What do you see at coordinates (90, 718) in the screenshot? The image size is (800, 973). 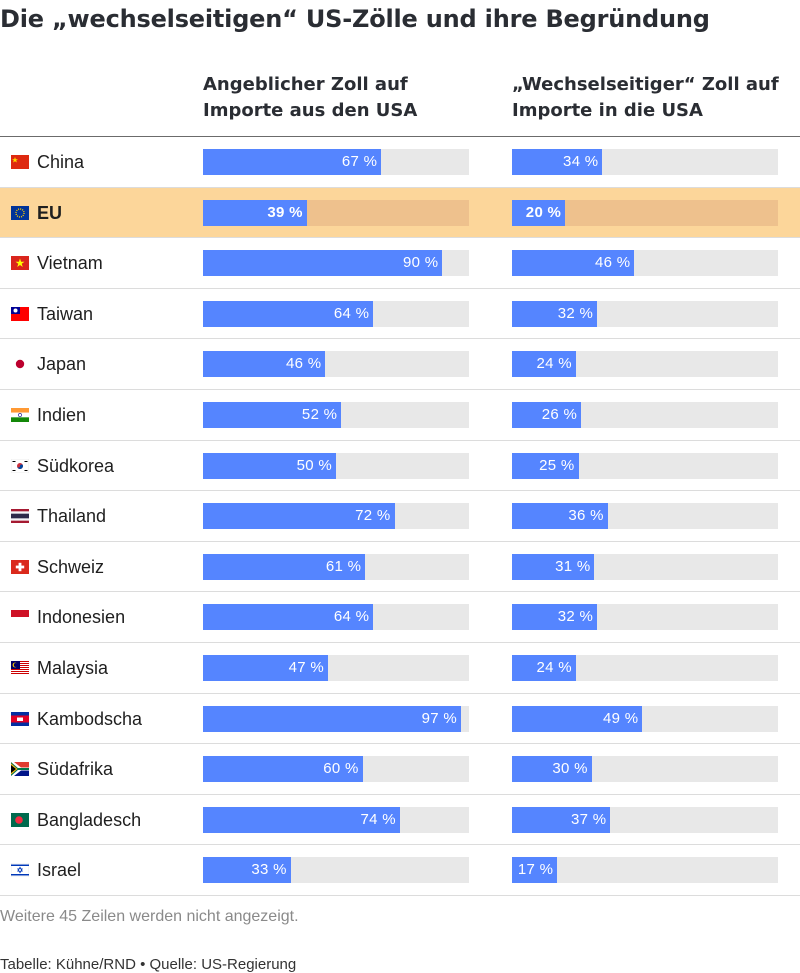 I see `country-label: Kambodscha` at bounding box center [90, 718].